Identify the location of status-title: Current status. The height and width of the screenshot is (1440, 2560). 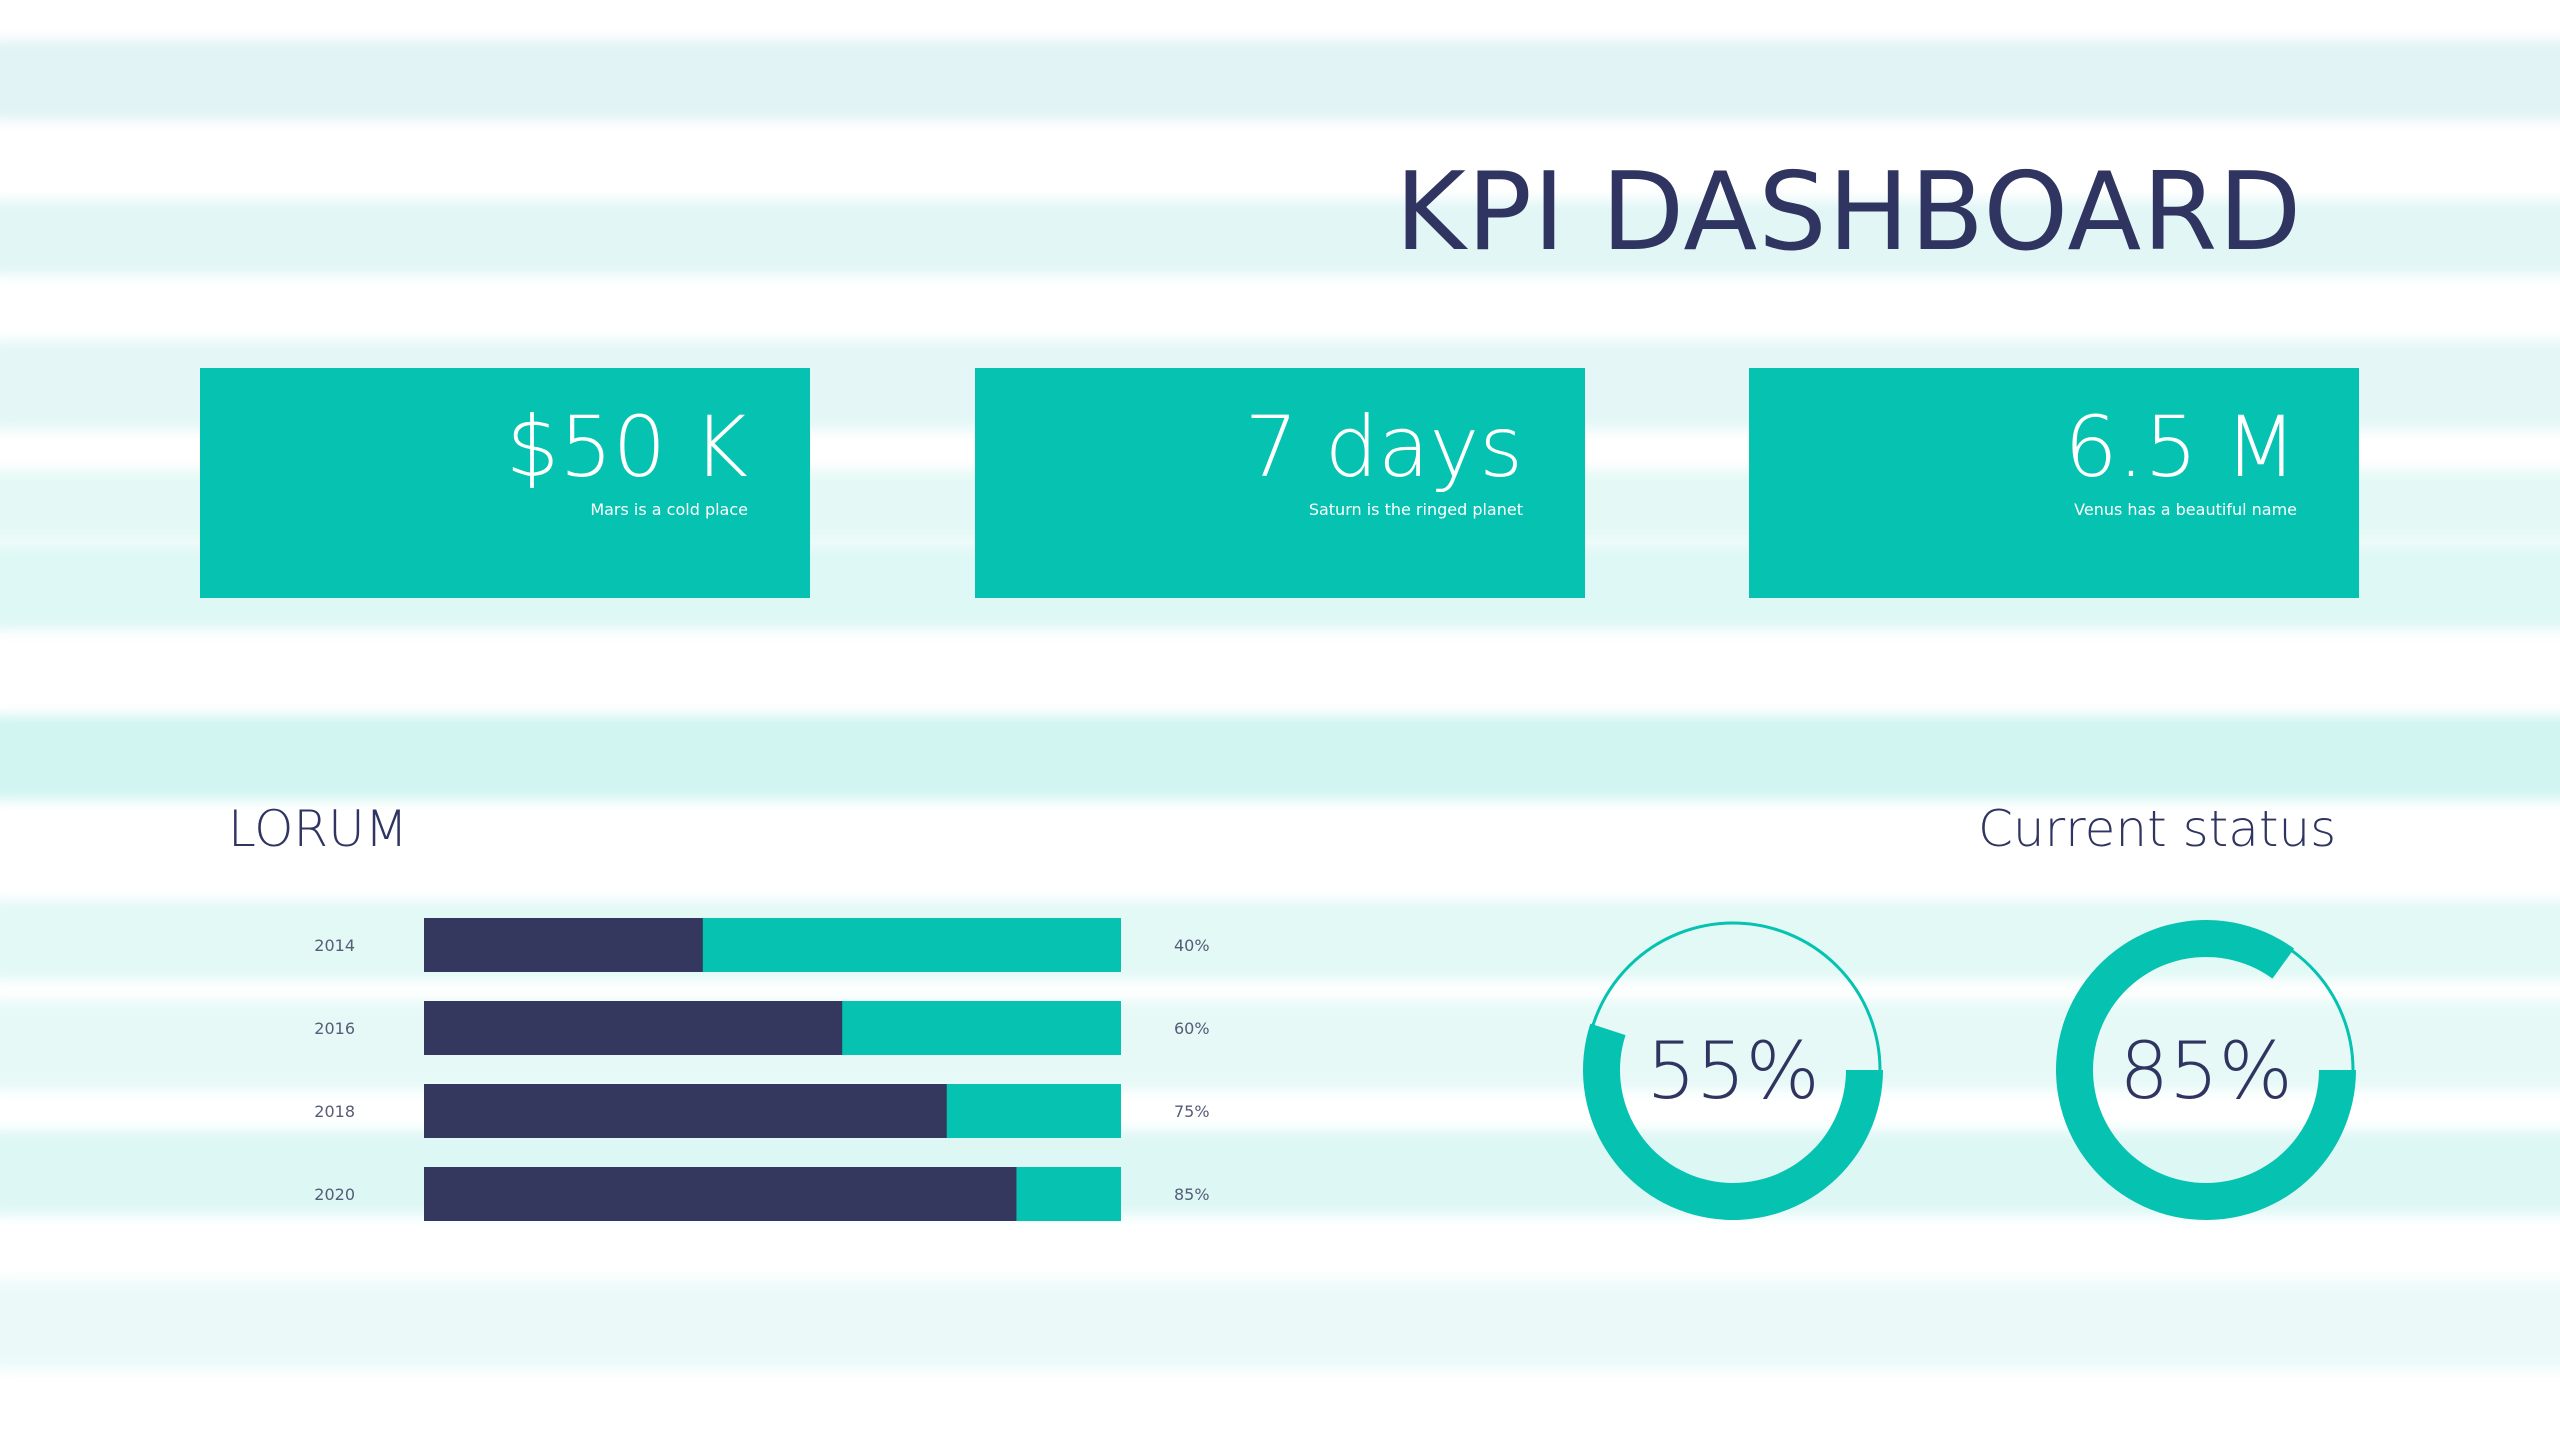
(2157, 829).